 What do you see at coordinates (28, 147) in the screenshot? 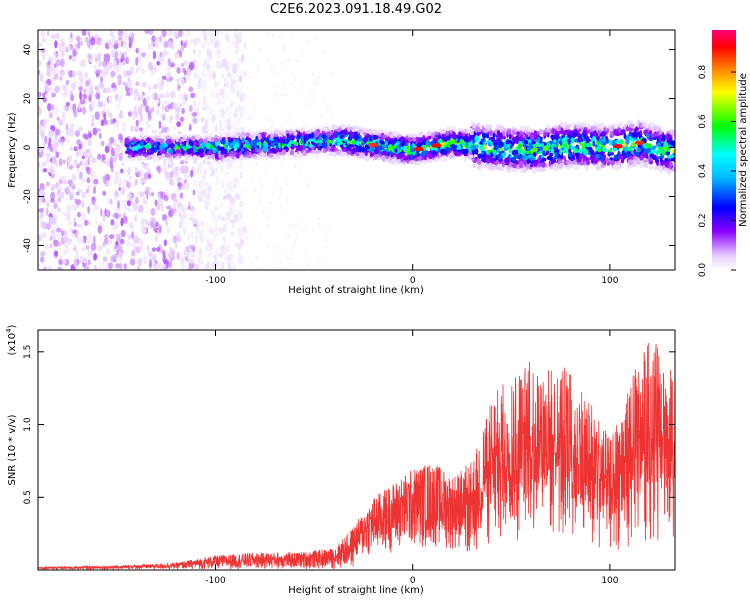
I see `heatmap-ytick-label: 0` at bounding box center [28, 147].